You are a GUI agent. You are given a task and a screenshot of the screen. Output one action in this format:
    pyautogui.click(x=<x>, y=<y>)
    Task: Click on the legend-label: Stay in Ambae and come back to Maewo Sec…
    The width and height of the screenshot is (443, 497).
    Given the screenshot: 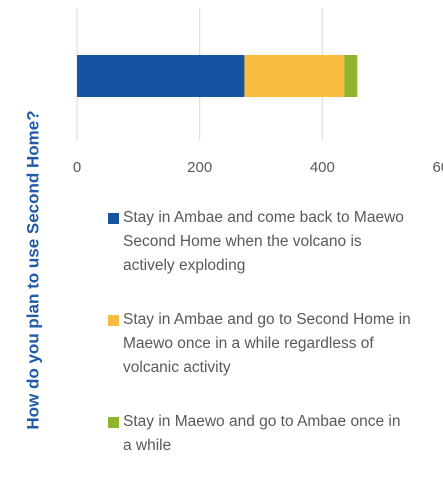 What is the action you would take?
    pyautogui.click(x=263, y=241)
    